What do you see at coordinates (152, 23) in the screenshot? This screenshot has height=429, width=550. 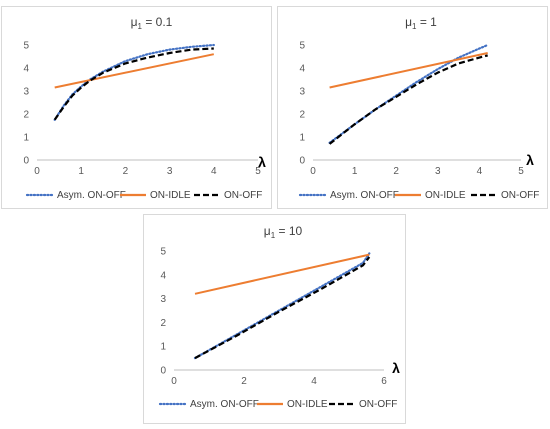 I see `chart-title: μ1 = 0.1` at bounding box center [152, 23].